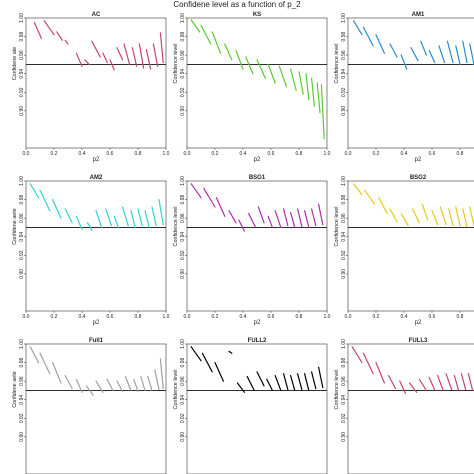 Image resolution: width=474 pixels, height=474 pixels. Describe the element at coordinates (257, 178) in the screenshot. I see `panel-title: BSG1` at that location.